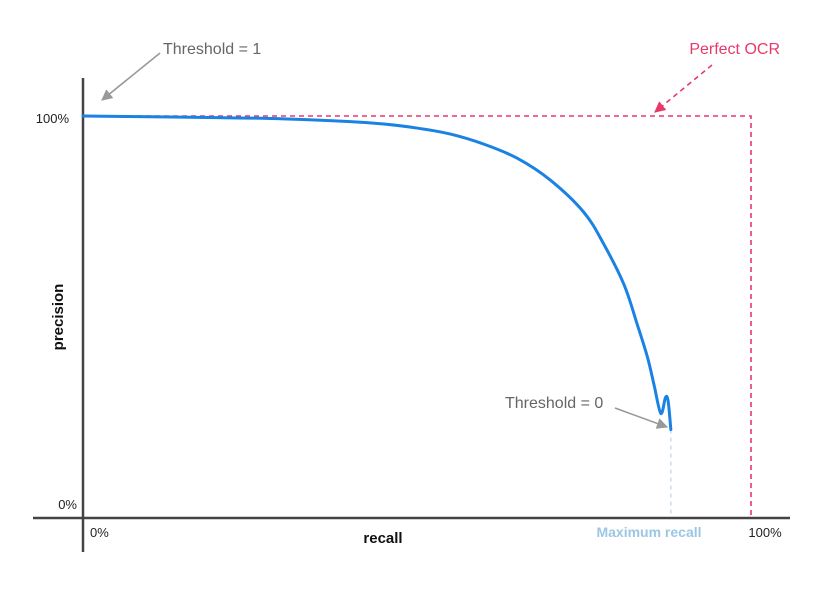 The height and width of the screenshot is (608, 834). I want to click on threshold-one-arrow, so click(131, 76).